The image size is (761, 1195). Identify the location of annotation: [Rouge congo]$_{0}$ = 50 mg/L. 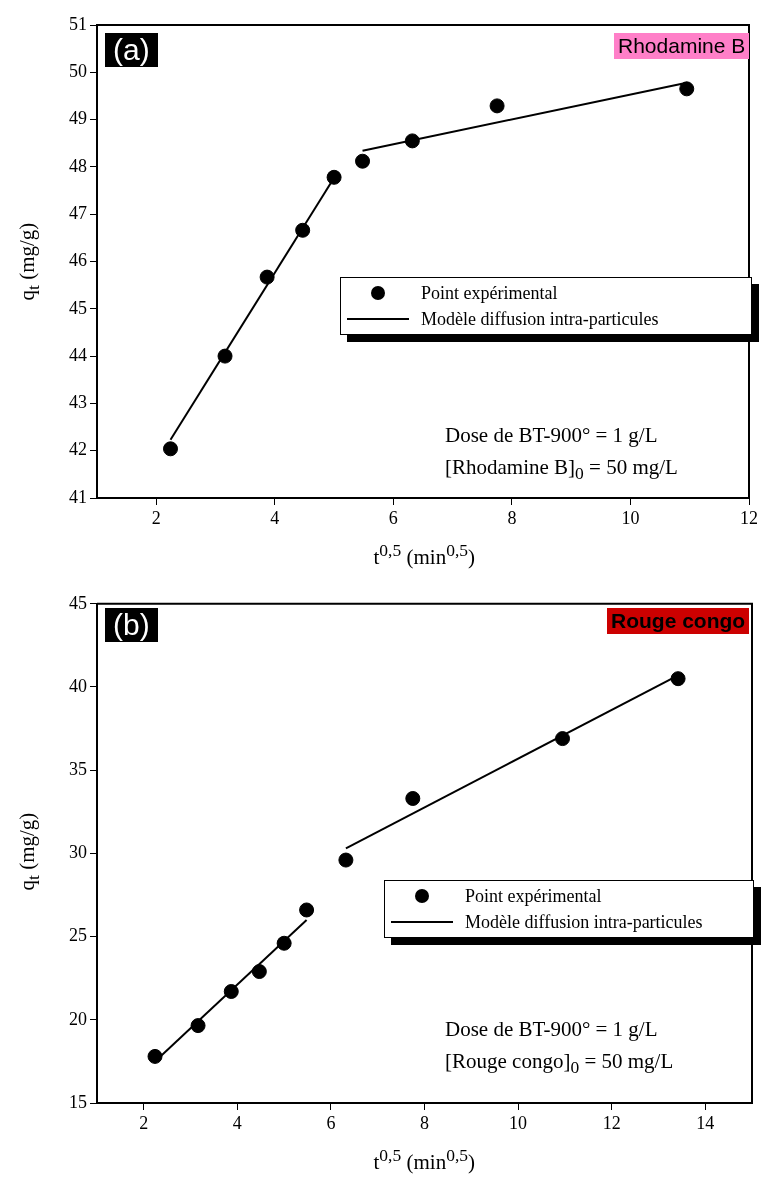
(559, 1064).